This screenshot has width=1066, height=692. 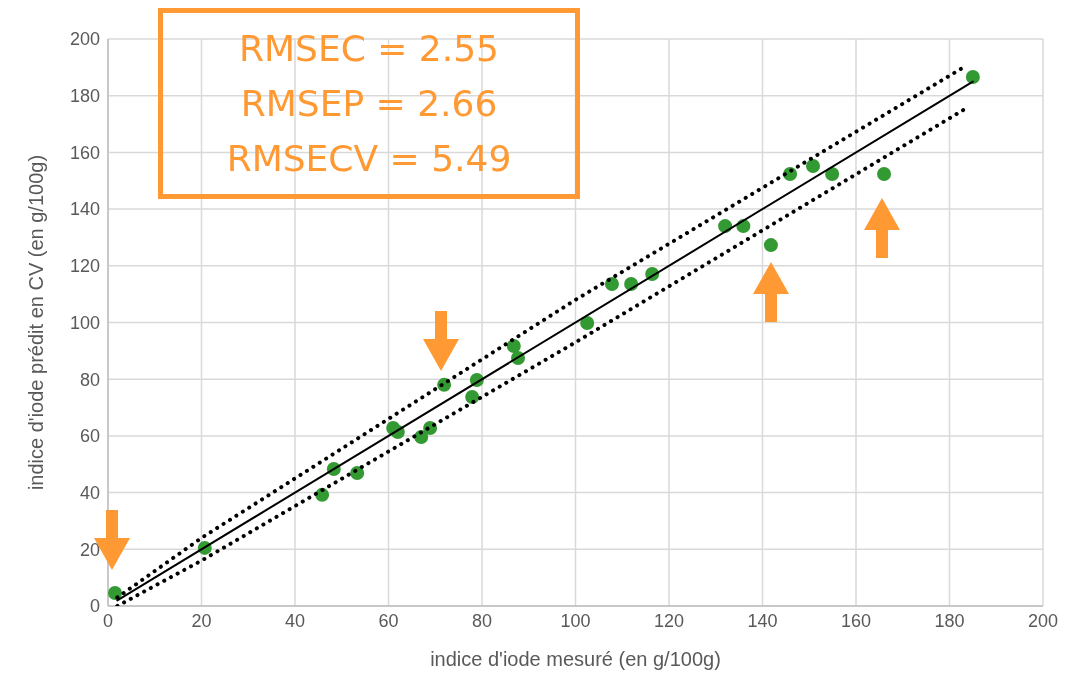 What do you see at coordinates (669, 620) in the screenshot?
I see `x-tick-label: 120` at bounding box center [669, 620].